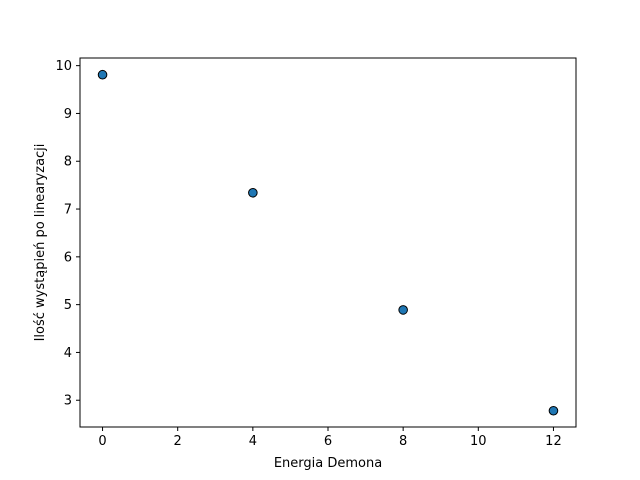 Image resolution: width=640 pixels, height=480 pixels. I want to click on x-tick-label: 12, so click(553, 441).